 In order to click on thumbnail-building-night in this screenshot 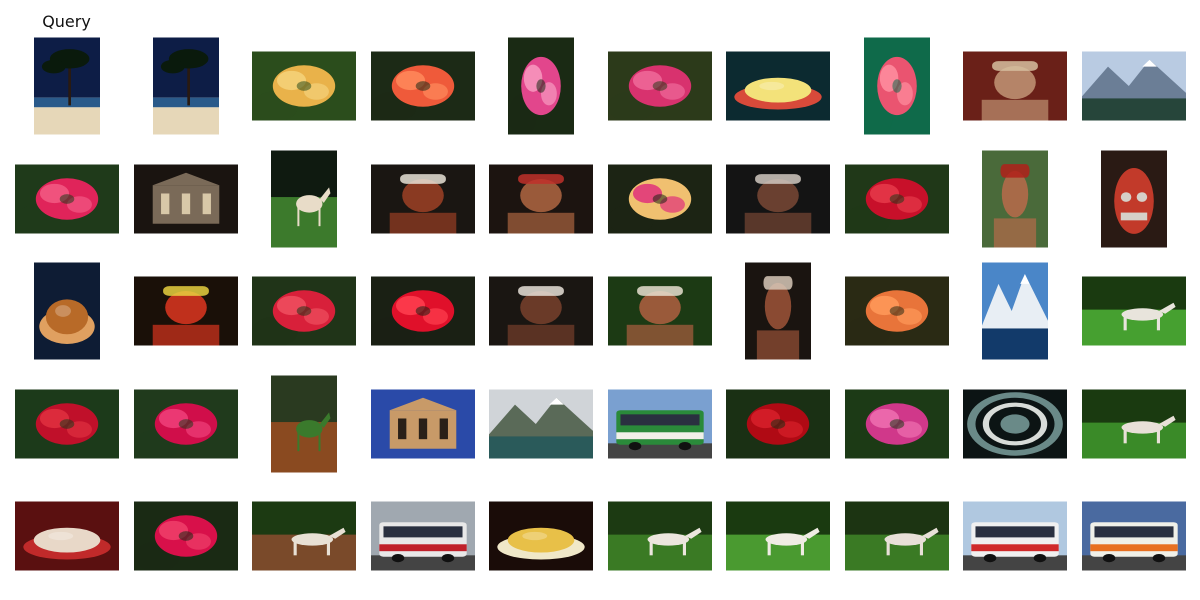, I will do `click(186, 199)`.